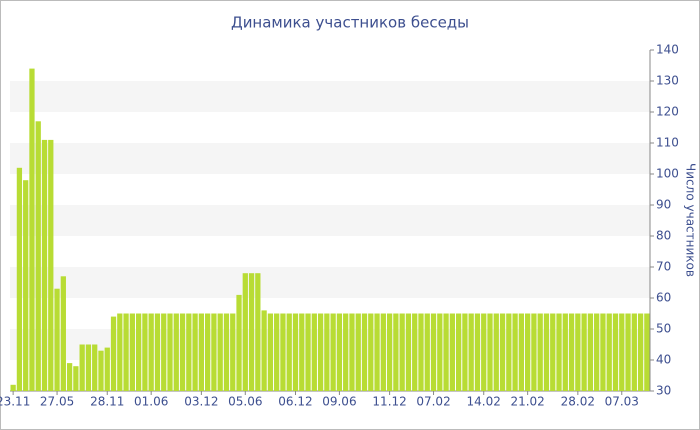 The image size is (700, 430). What do you see at coordinates (57, 402) in the screenshot?
I see `x-tick-label: 27.05` at bounding box center [57, 402].